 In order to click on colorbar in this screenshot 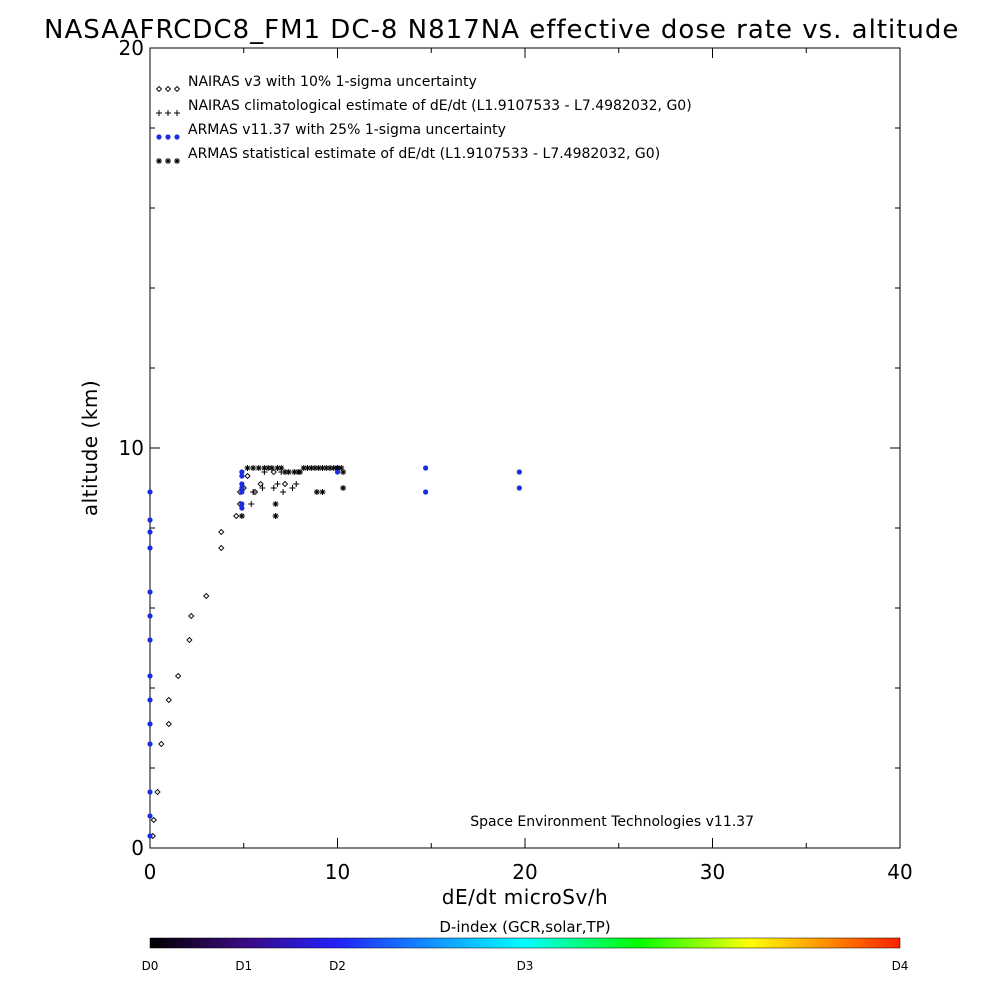, I will do `click(525, 943)`.